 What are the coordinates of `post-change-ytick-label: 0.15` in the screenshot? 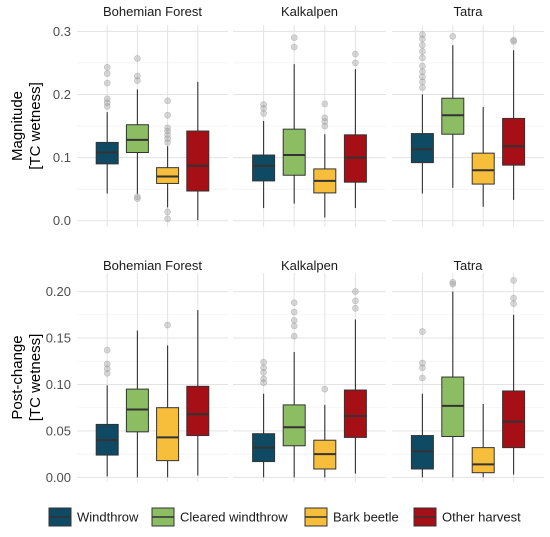 It's located at (58, 338).